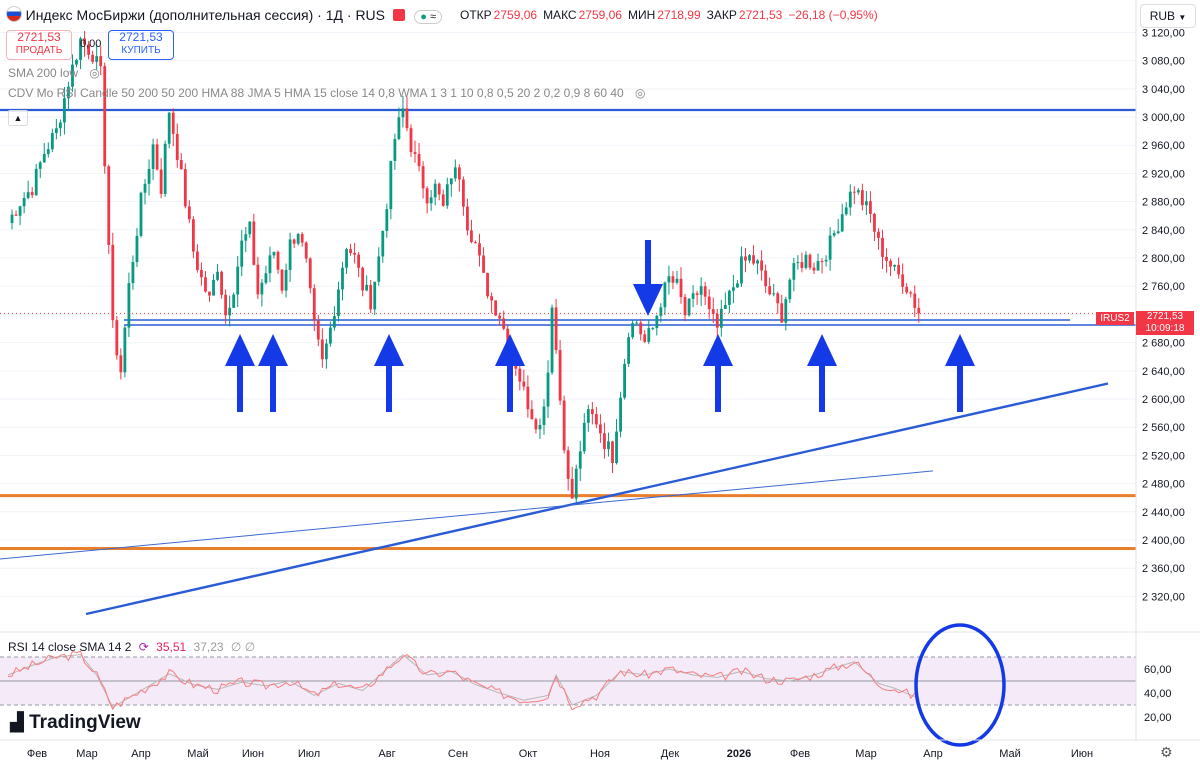 The image size is (1200, 764). Describe the element at coordinates (1165, 316) in the screenshot. I see `last-price: 2721,53` at that location.